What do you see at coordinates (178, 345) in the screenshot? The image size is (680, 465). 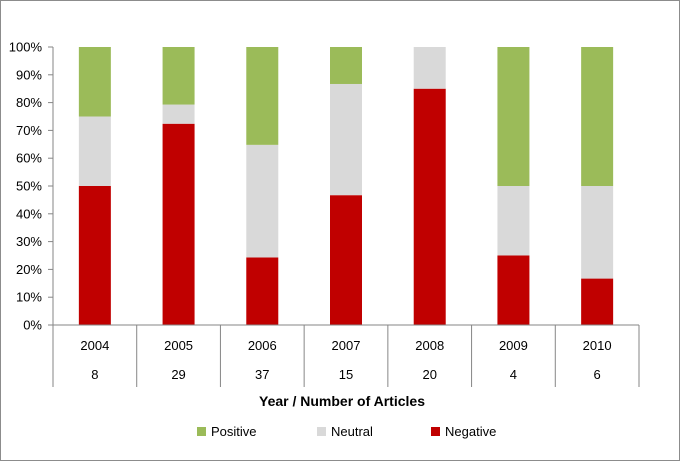 I see `x-category-year: 2005` at bounding box center [178, 345].